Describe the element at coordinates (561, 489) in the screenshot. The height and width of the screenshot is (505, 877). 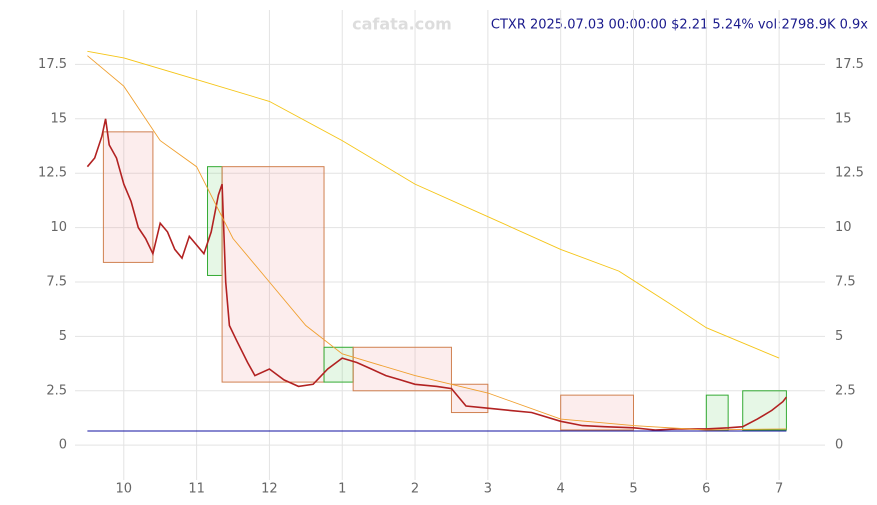
I see `x-tick-label: 4` at that location.